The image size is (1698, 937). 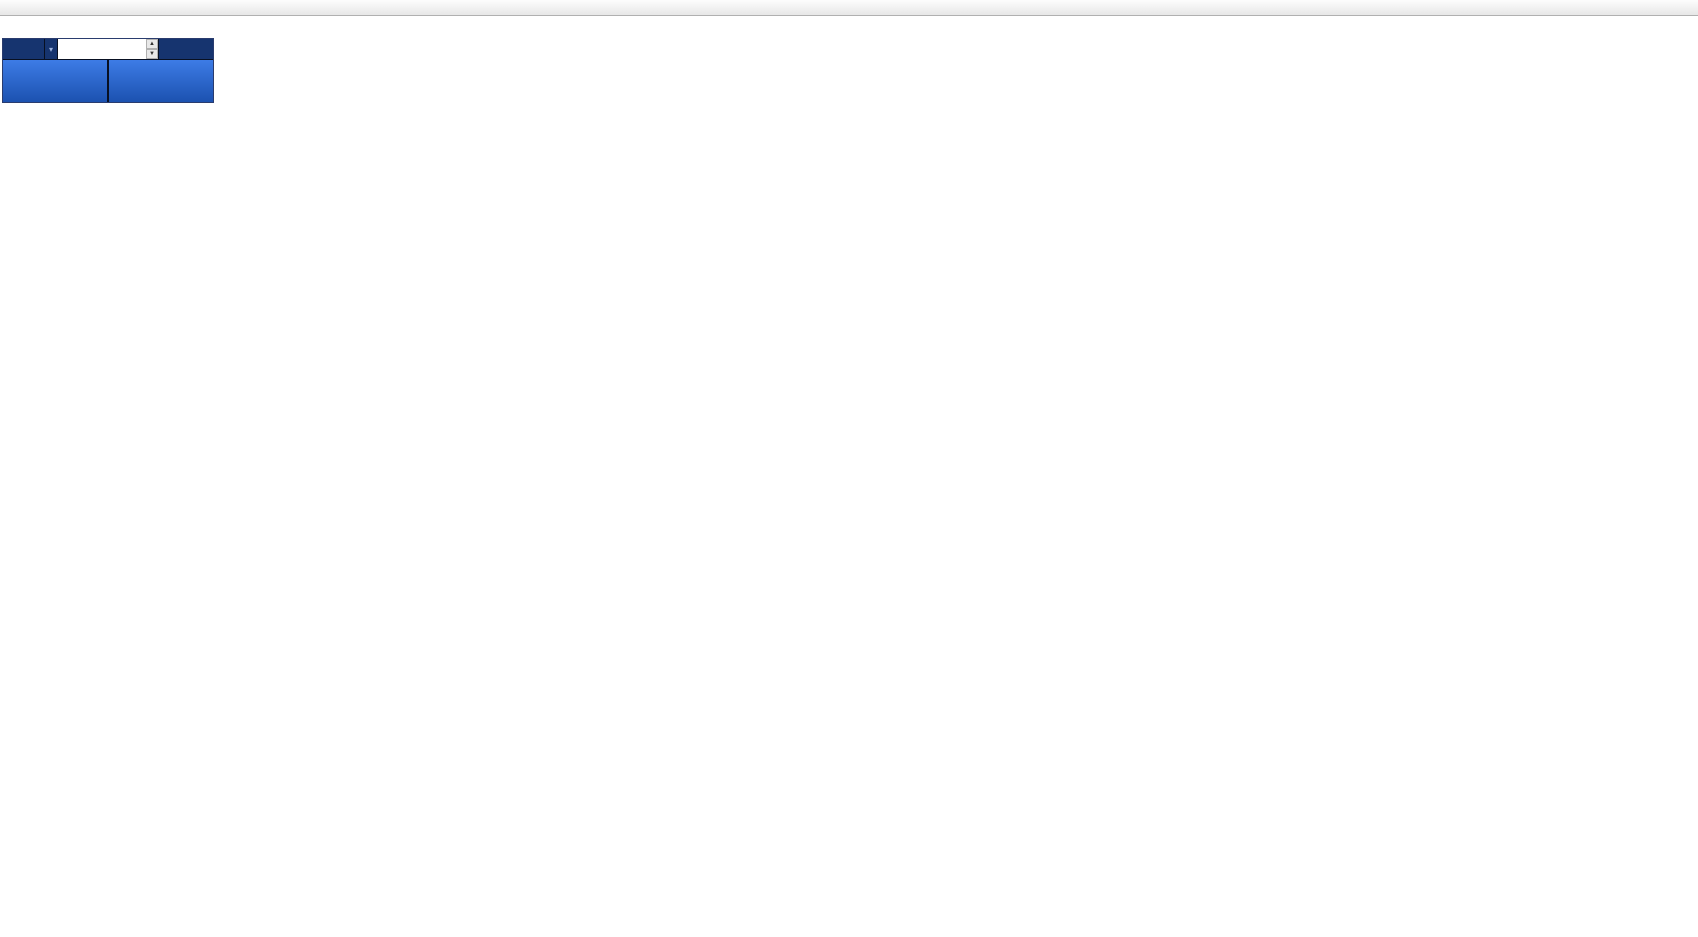 What do you see at coordinates (186, 49) in the screenshot?
I see `buy-mode-button` at bounding box center [186, 49].